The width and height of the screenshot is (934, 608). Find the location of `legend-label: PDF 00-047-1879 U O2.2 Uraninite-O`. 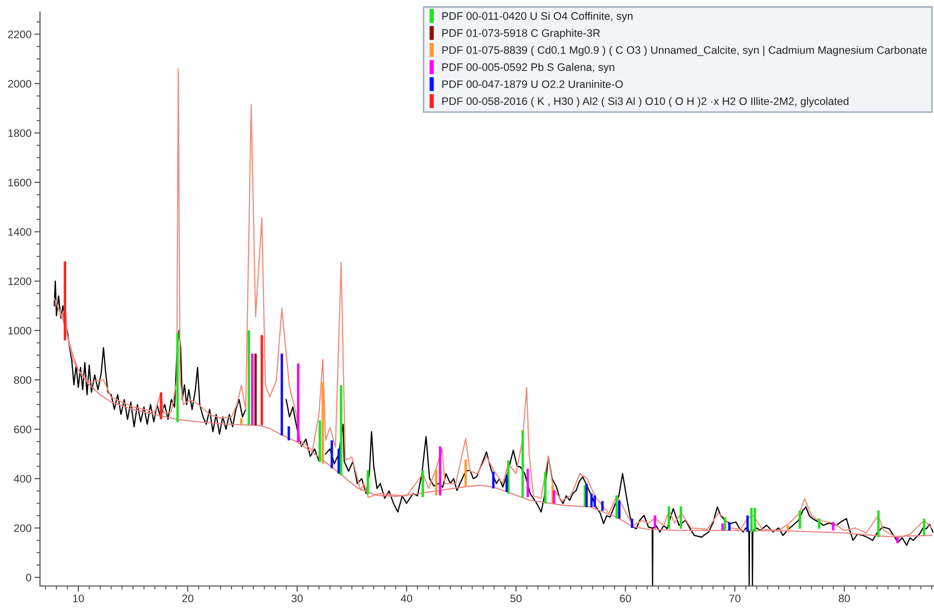

legend-label: PDF 00-047-1879 U O2.2 Uraninite-O is located at coordinates (532, 84).